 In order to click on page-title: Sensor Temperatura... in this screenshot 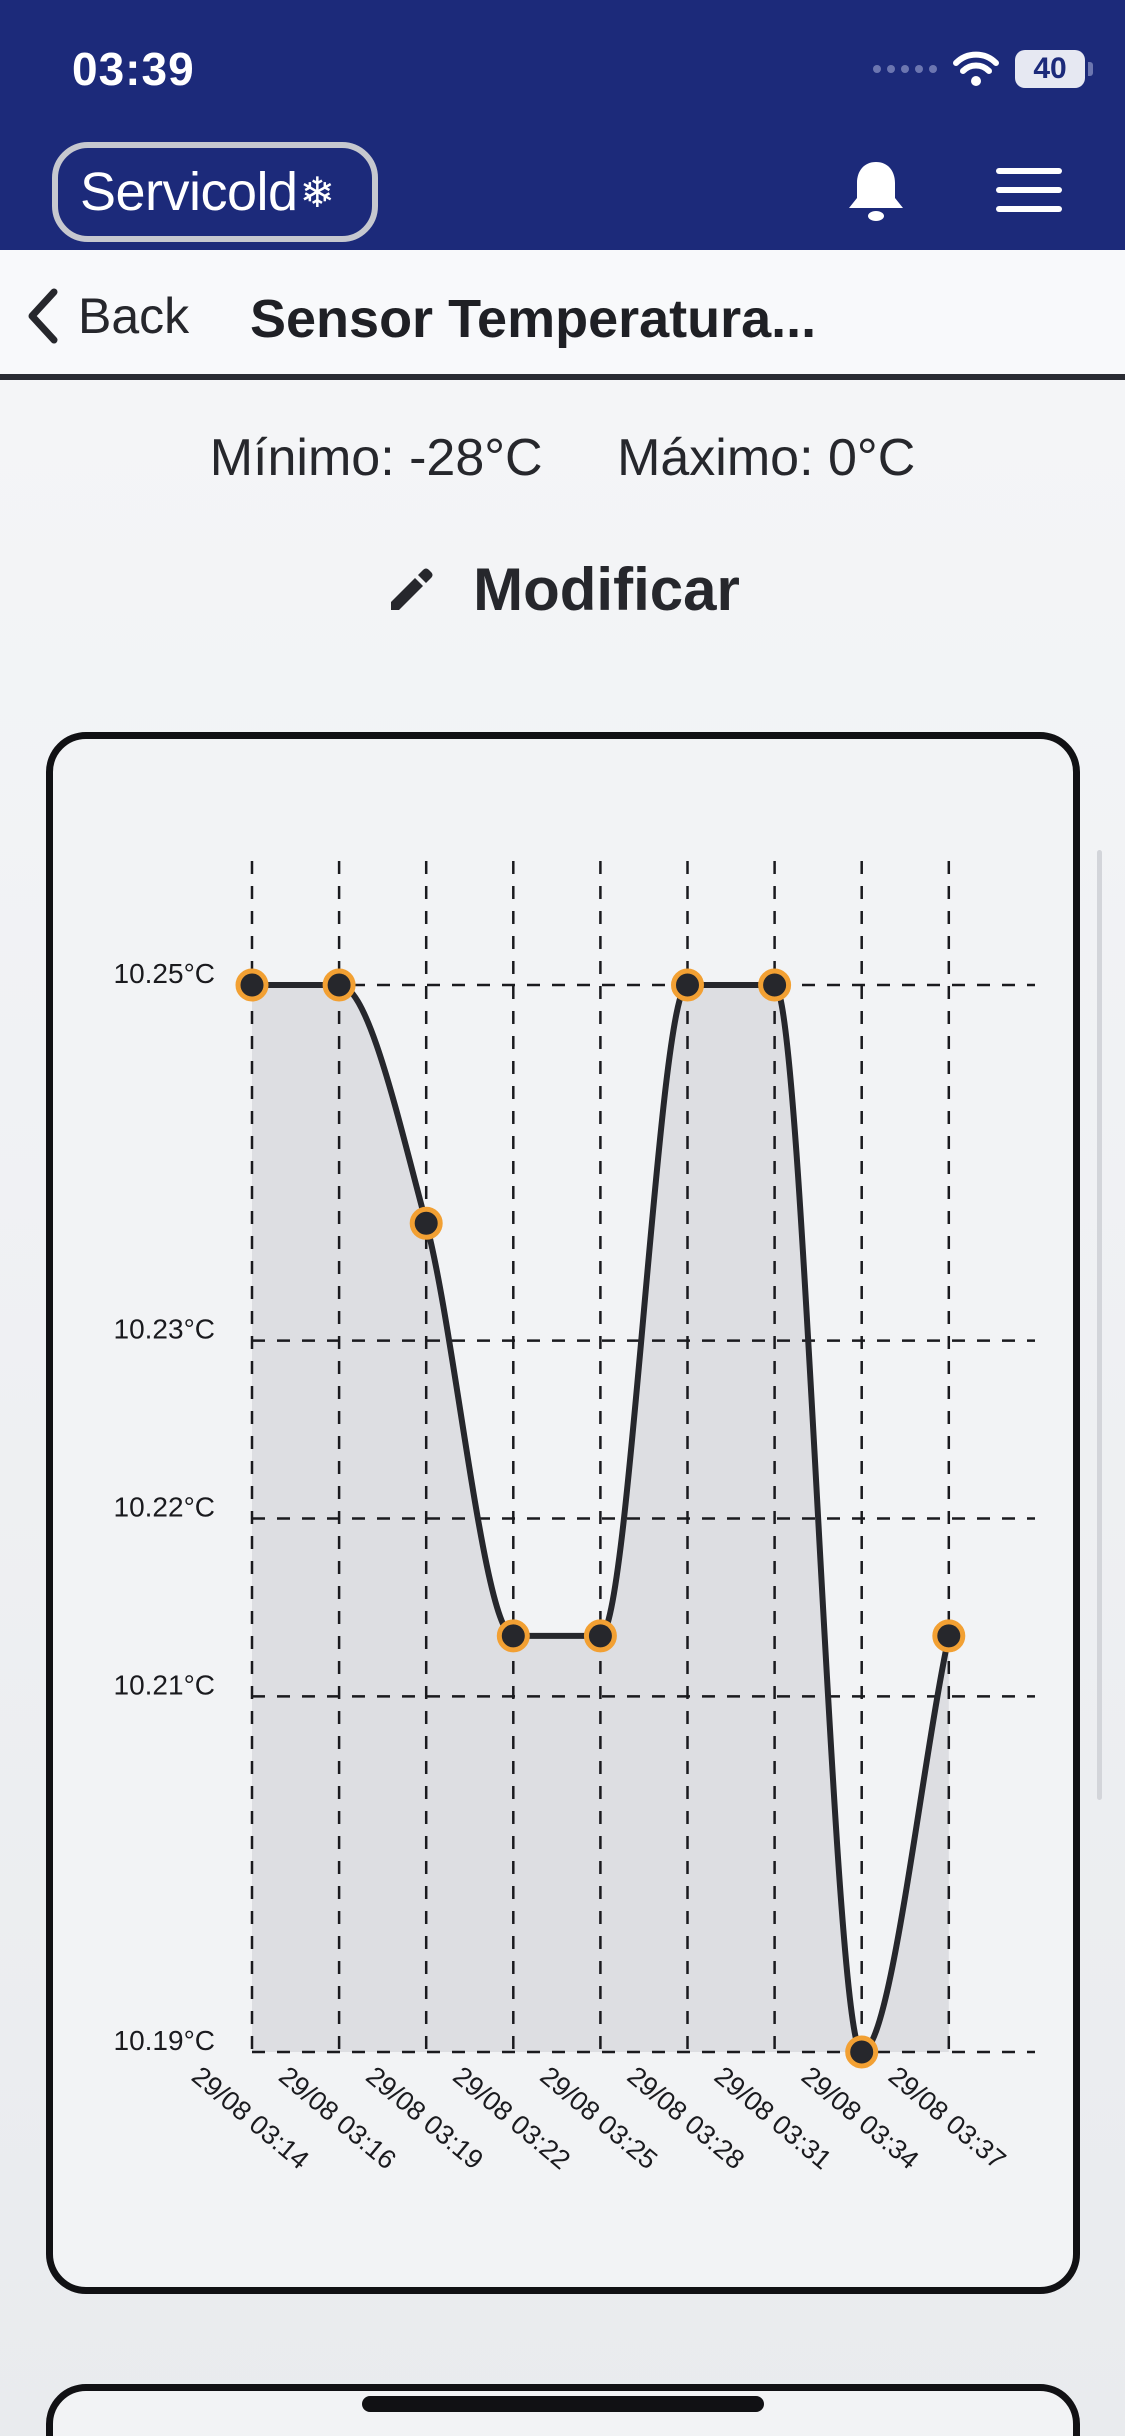, I will do `click(533, 319)`.